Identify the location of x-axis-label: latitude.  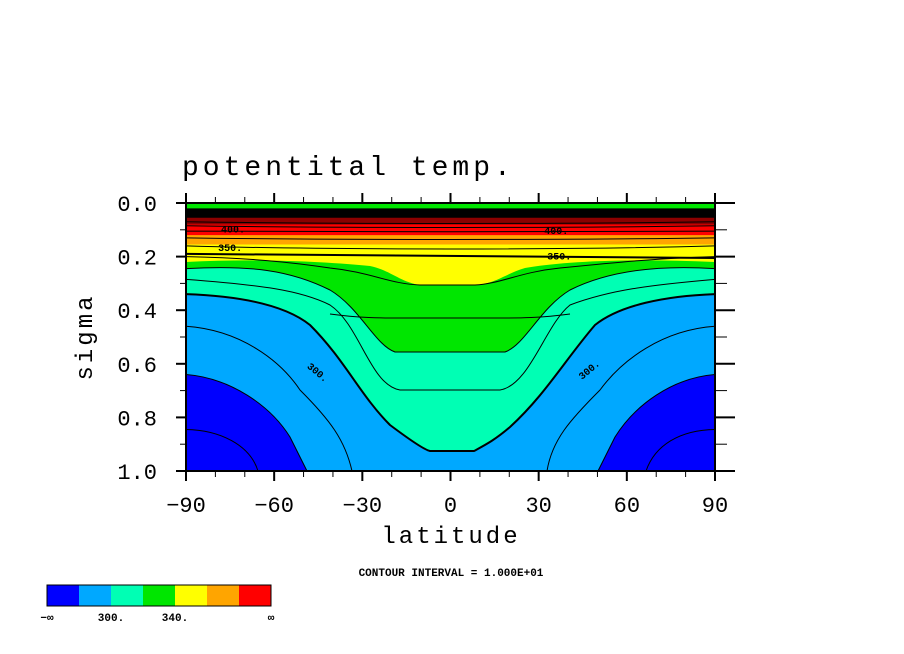
(450, 537).